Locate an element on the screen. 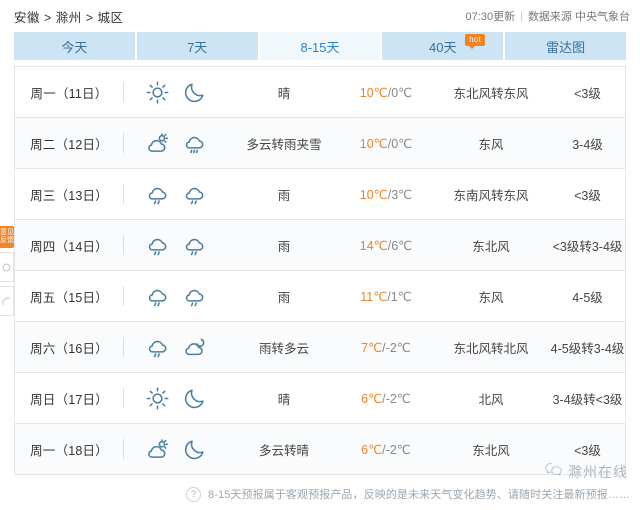 The width and height of the screenshot is (640, 510). watermark: 滁州在线 is located at coordinates (586, 472).